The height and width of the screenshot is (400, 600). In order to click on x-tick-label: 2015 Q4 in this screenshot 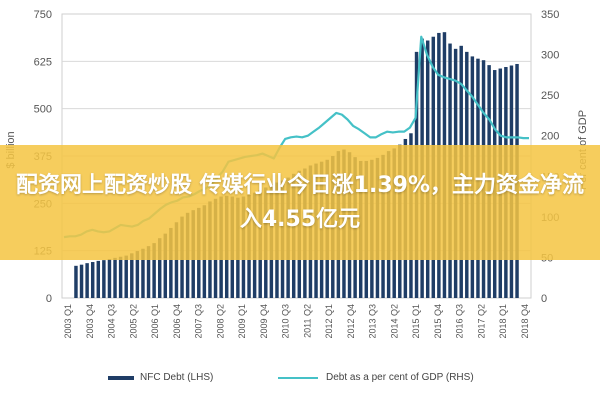, I will do `click(438, 321)`.